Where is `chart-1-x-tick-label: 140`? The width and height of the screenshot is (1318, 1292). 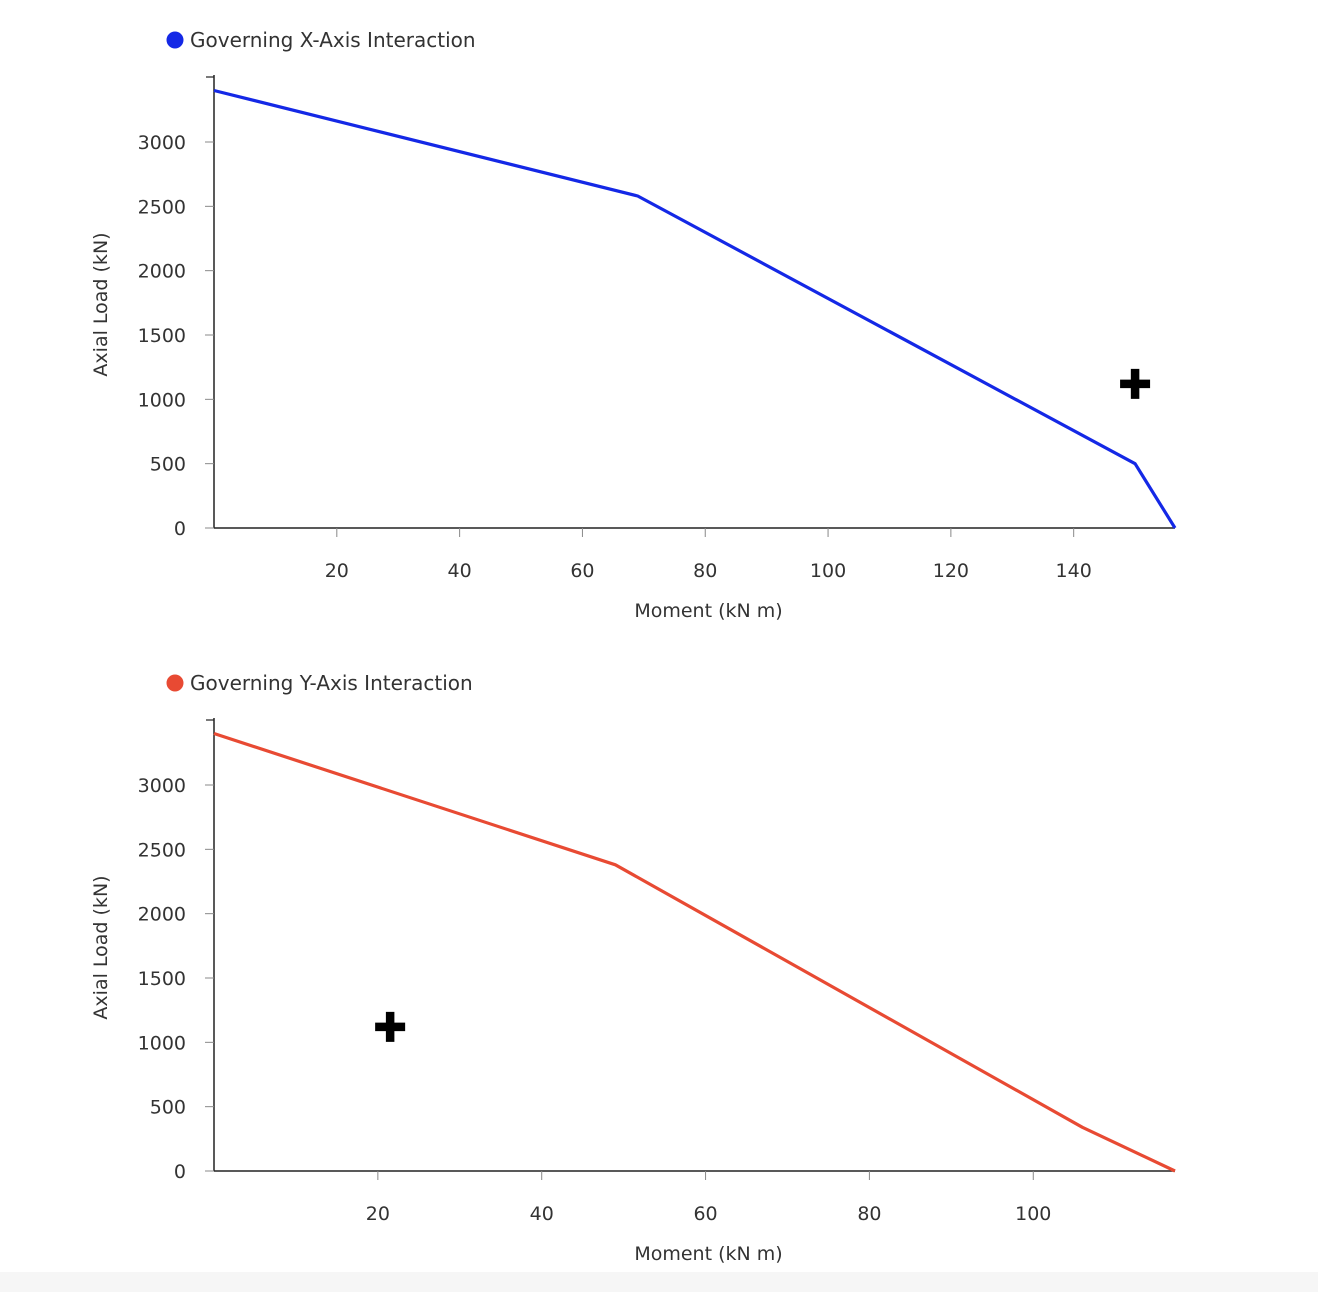 chart-1-x-tick-label: 140 is located at coordinates (1074, 571).